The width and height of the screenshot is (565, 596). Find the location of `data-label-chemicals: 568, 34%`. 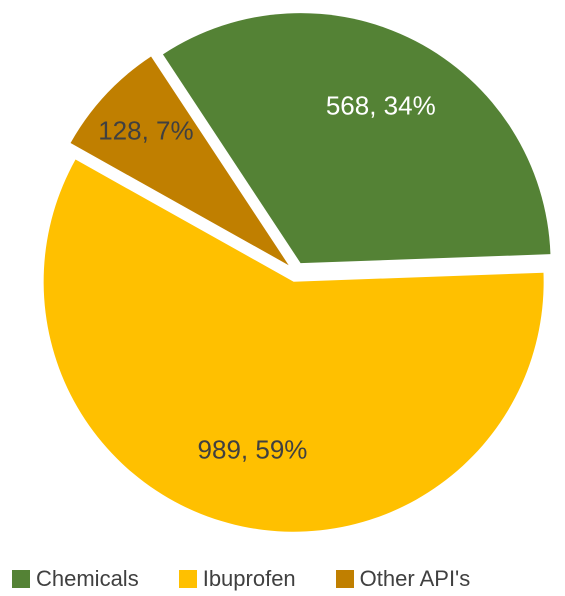

data-label-chemicals: 568, 34% is located at coordinates (381, 105).